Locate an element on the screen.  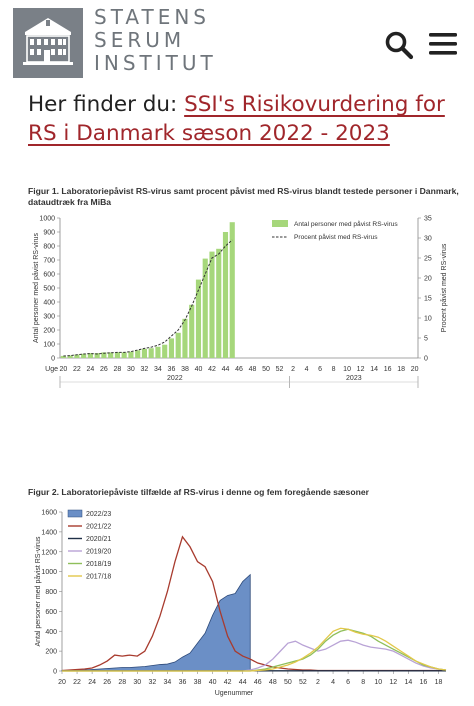
y2-axis-label: Procent påvist med RS-virus is located at coordinates (444, 287).